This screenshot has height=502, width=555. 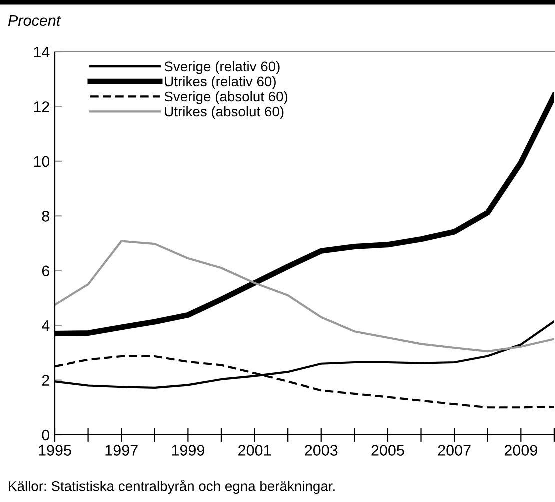 What do you see at coordinates (220, 83) in the screenshot?
I see `legend-label: Utrikes (relativ 60)` at bounding box center [220, 83].